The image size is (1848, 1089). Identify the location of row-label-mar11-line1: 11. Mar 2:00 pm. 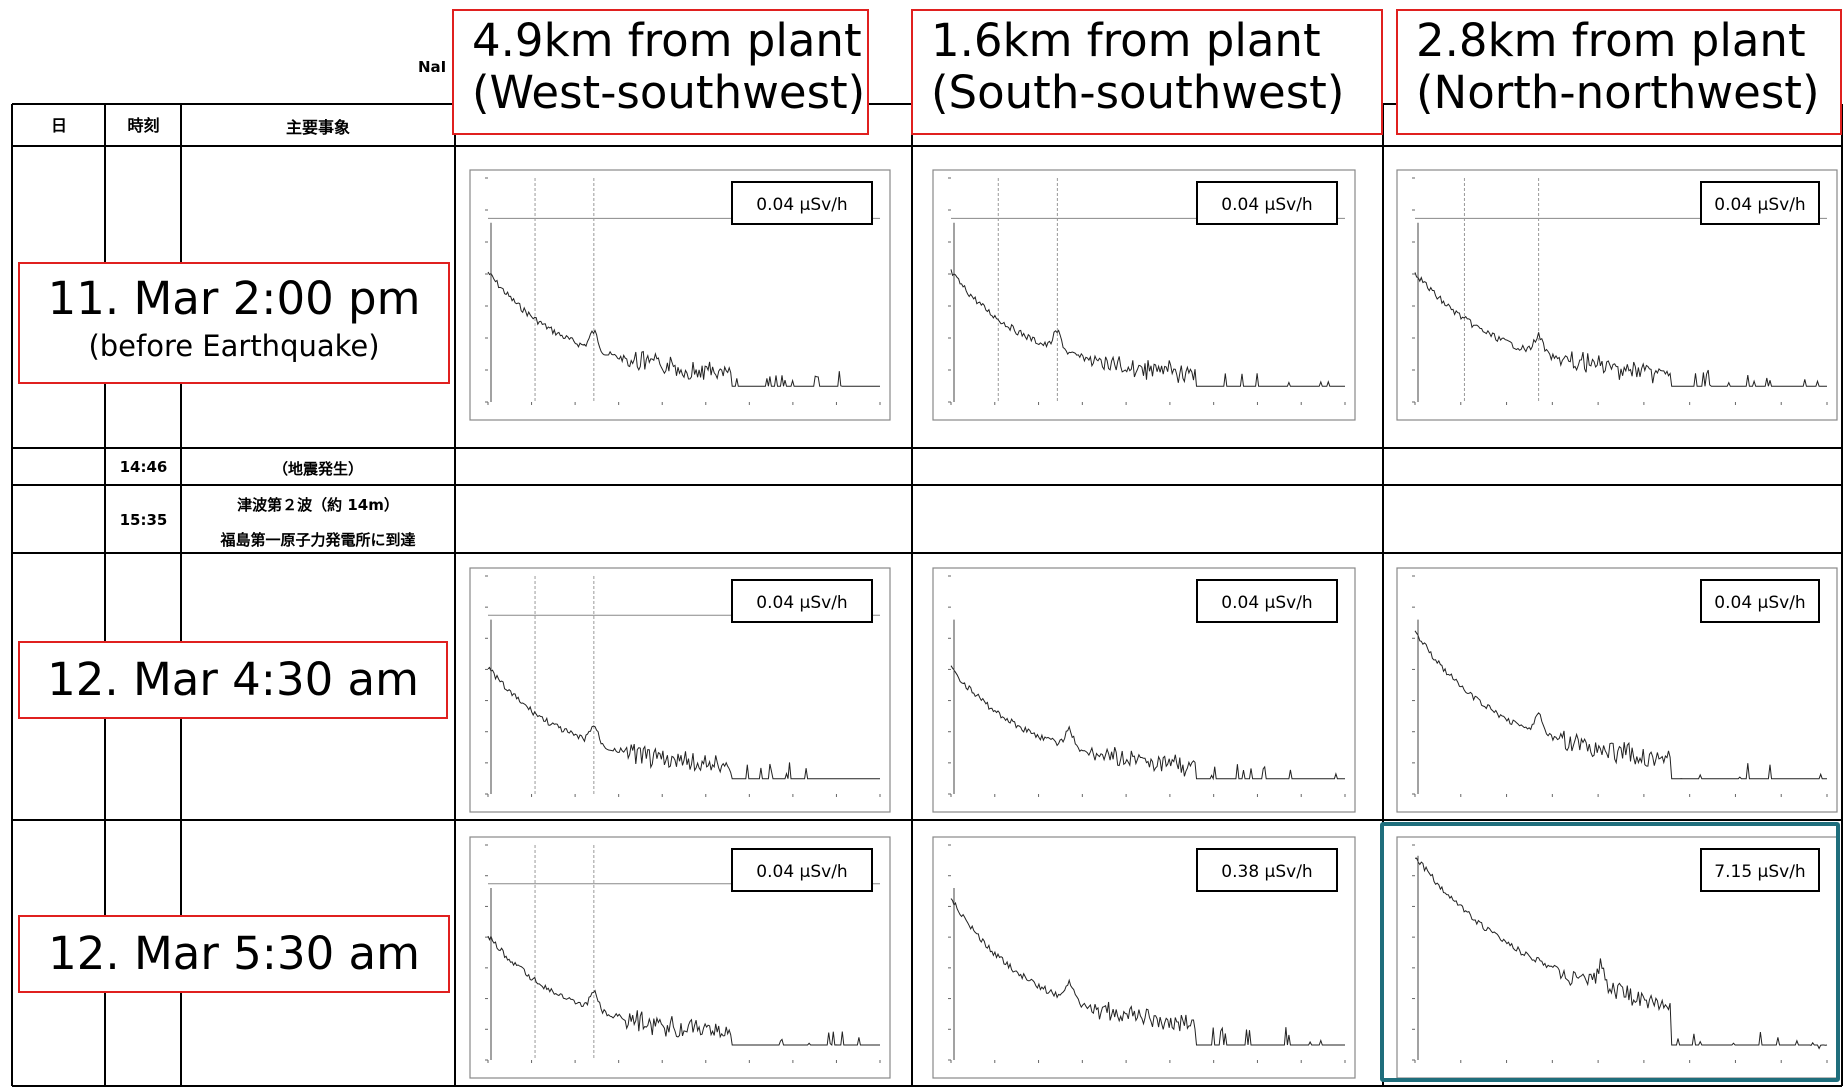
(234, 298).